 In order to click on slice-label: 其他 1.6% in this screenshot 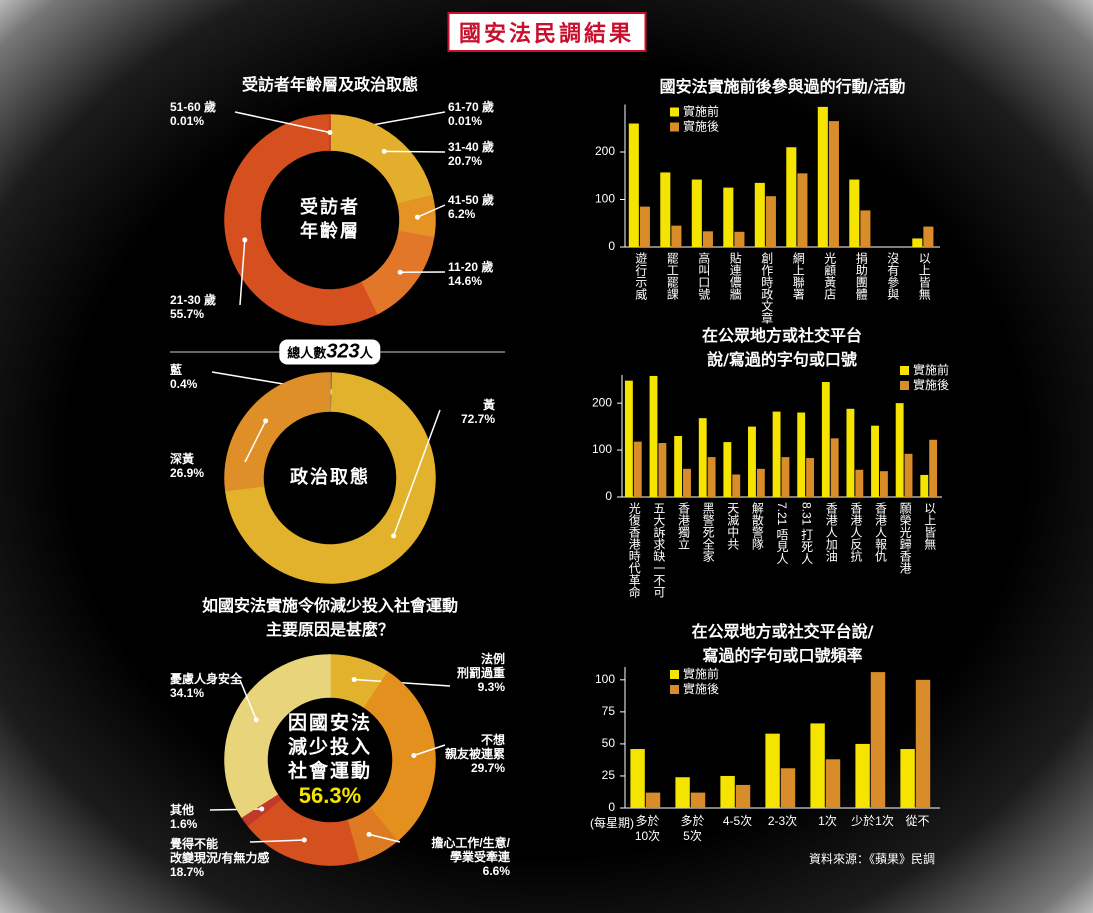, I will do `click(183, 817)`.